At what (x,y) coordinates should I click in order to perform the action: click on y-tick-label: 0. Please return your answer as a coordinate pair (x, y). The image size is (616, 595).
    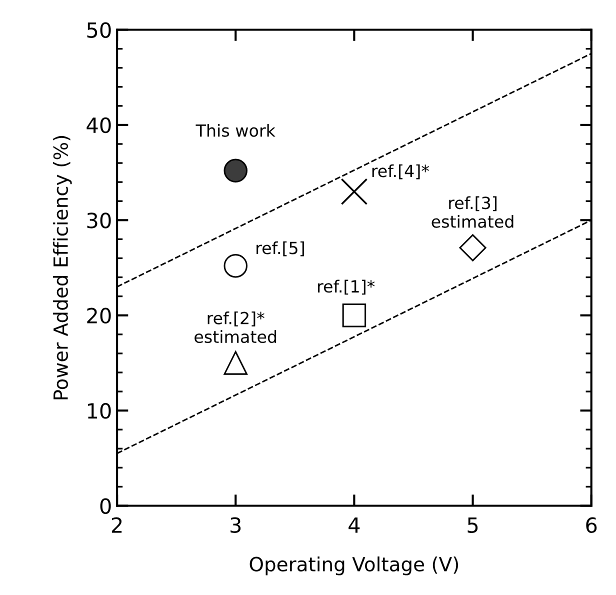
    Looking at the image, I should click on (105, 506).